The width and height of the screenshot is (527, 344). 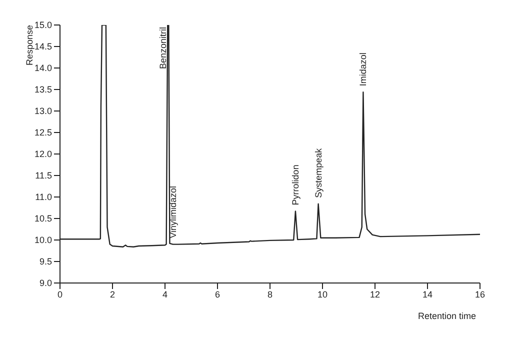 I want to click on x-tick-label: 2, so click(x=113, y=294).